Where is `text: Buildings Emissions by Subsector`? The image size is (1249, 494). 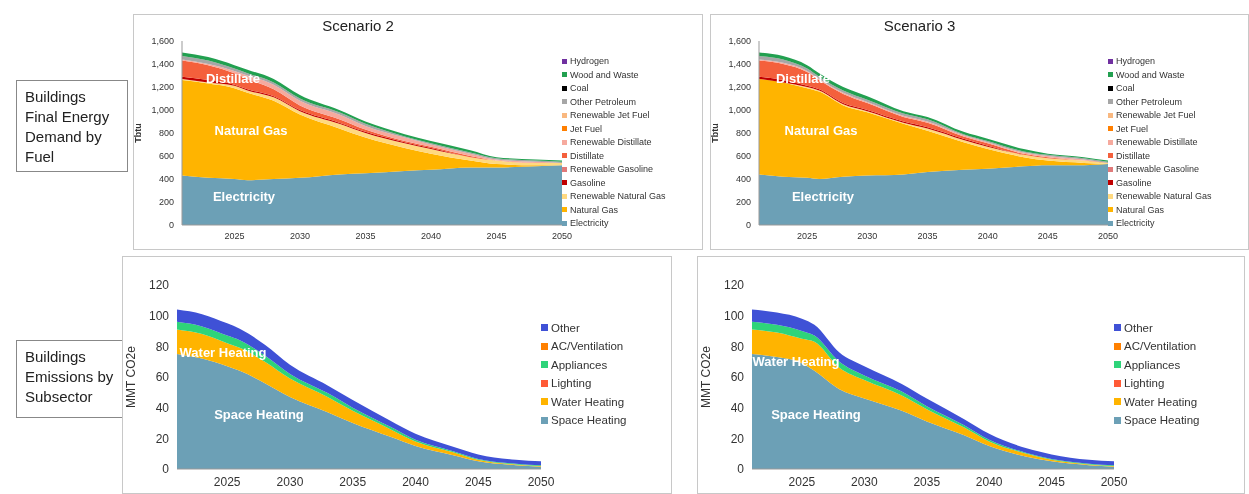 text: Buildings Emissions by Subsector is located at coordinates (69, 376).